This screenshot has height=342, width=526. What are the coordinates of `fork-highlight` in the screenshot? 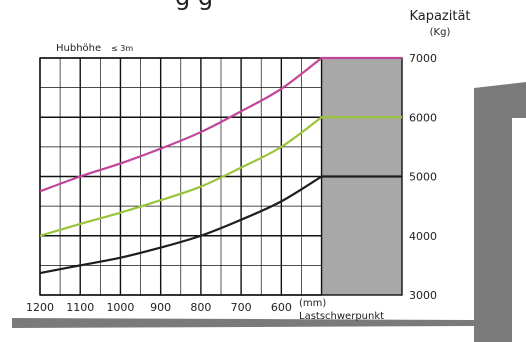 It's located at (519, 230).